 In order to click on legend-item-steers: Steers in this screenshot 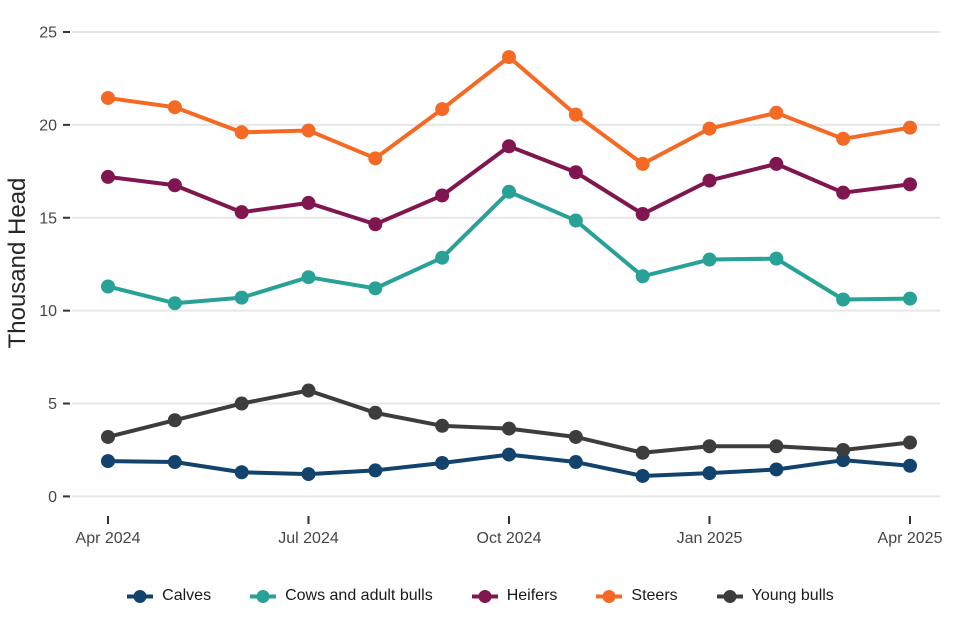, I will do `click(636, 596)`.